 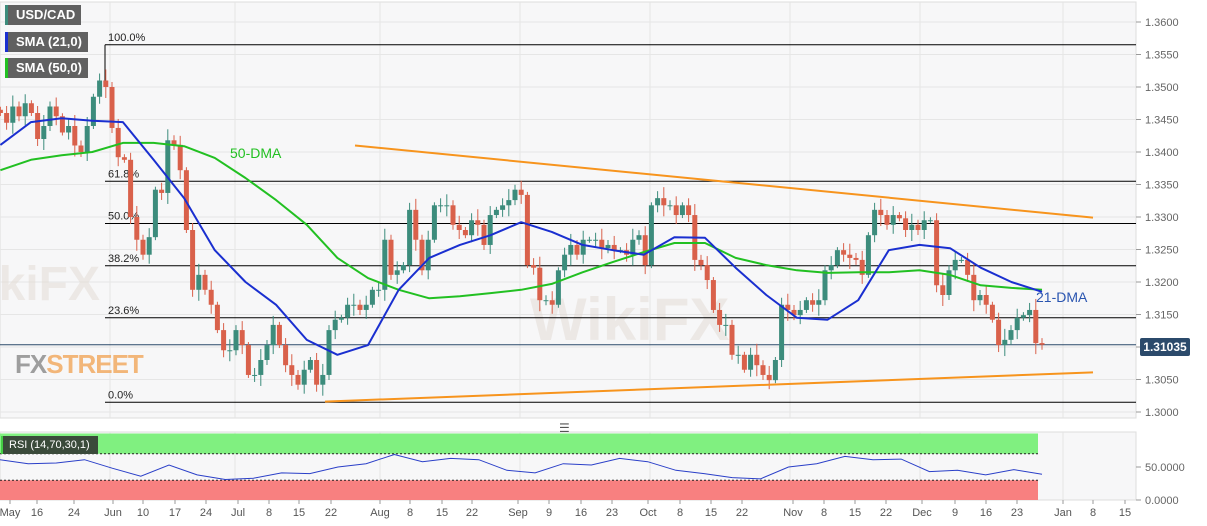 I want to click on x-tick-label: Jul, so click(x=238, y=513).